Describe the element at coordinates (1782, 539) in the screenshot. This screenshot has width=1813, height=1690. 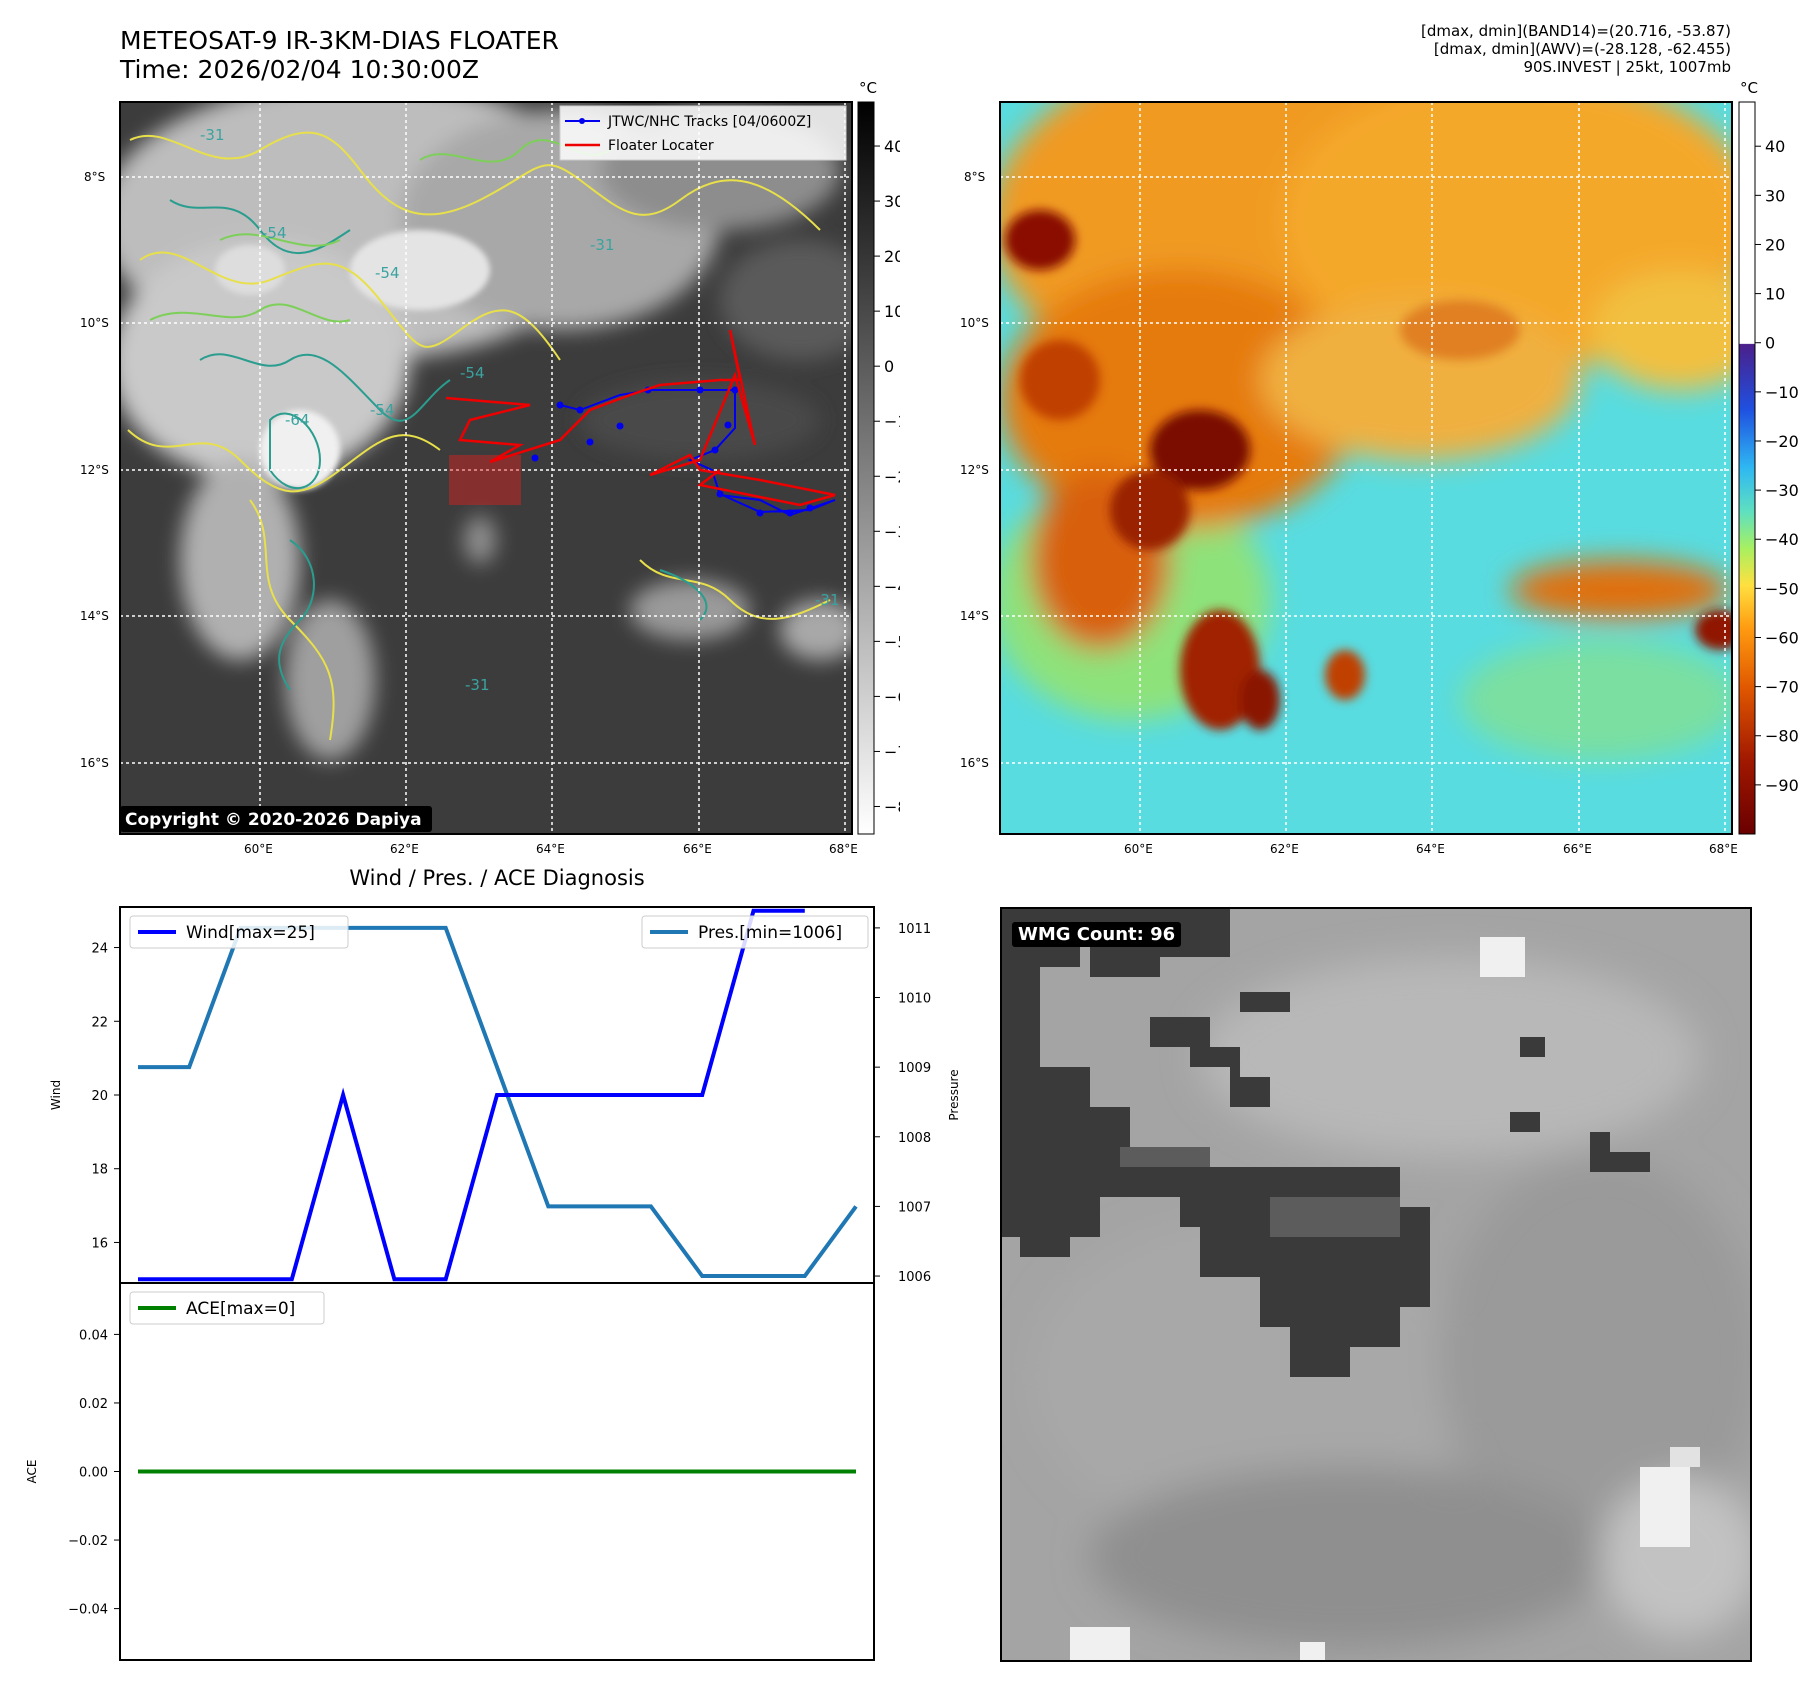
I see `awv-colorbar-tick-label: −40` at that location.